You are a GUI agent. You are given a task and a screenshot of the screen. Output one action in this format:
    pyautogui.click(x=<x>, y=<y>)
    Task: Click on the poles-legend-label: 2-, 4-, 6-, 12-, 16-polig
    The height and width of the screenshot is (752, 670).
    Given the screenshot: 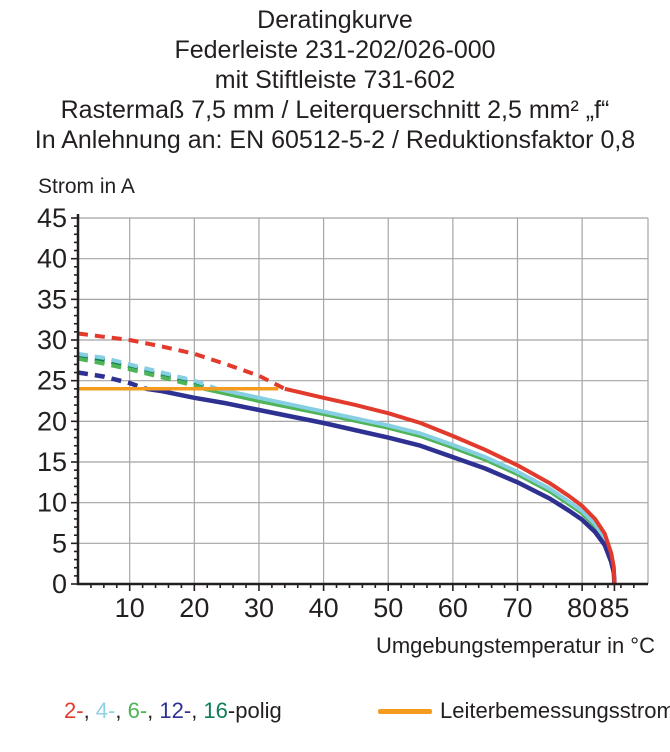 What is the action you would take?
    pyautogui.click(x=173, y=711)
    